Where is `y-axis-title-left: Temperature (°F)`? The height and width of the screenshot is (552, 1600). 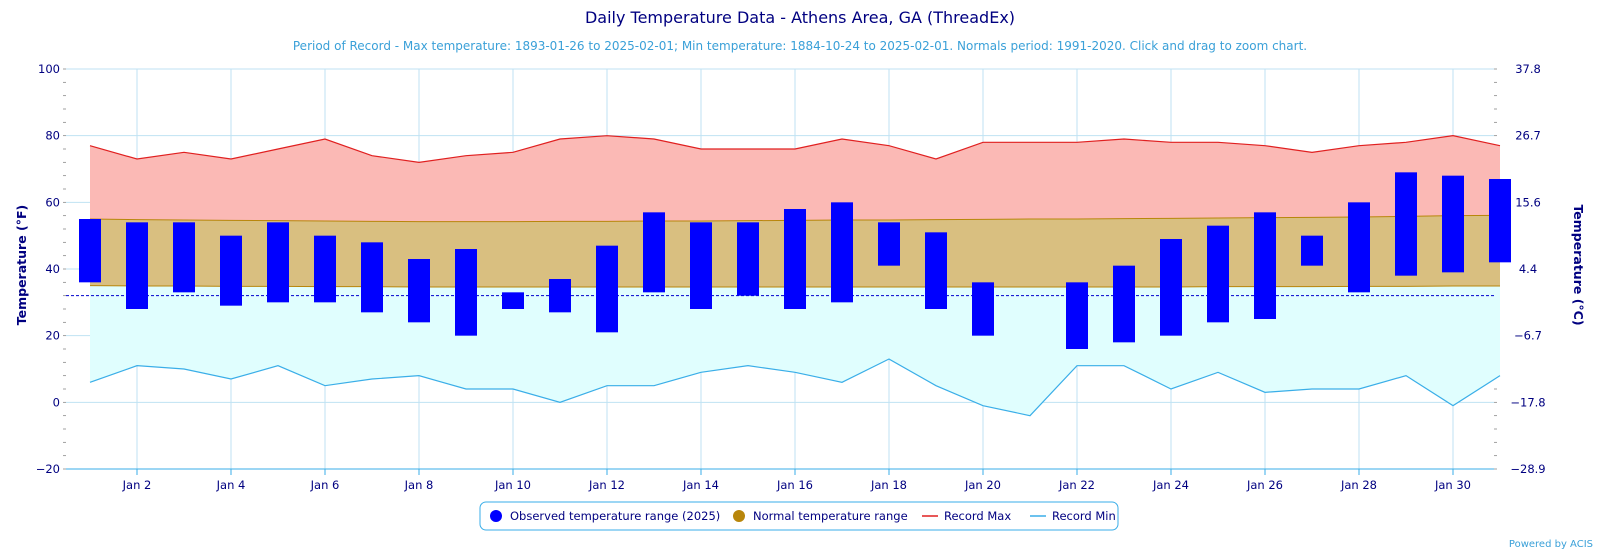
y-axis-title-left: Temperature (°F) is located at coordinates (21, 265).